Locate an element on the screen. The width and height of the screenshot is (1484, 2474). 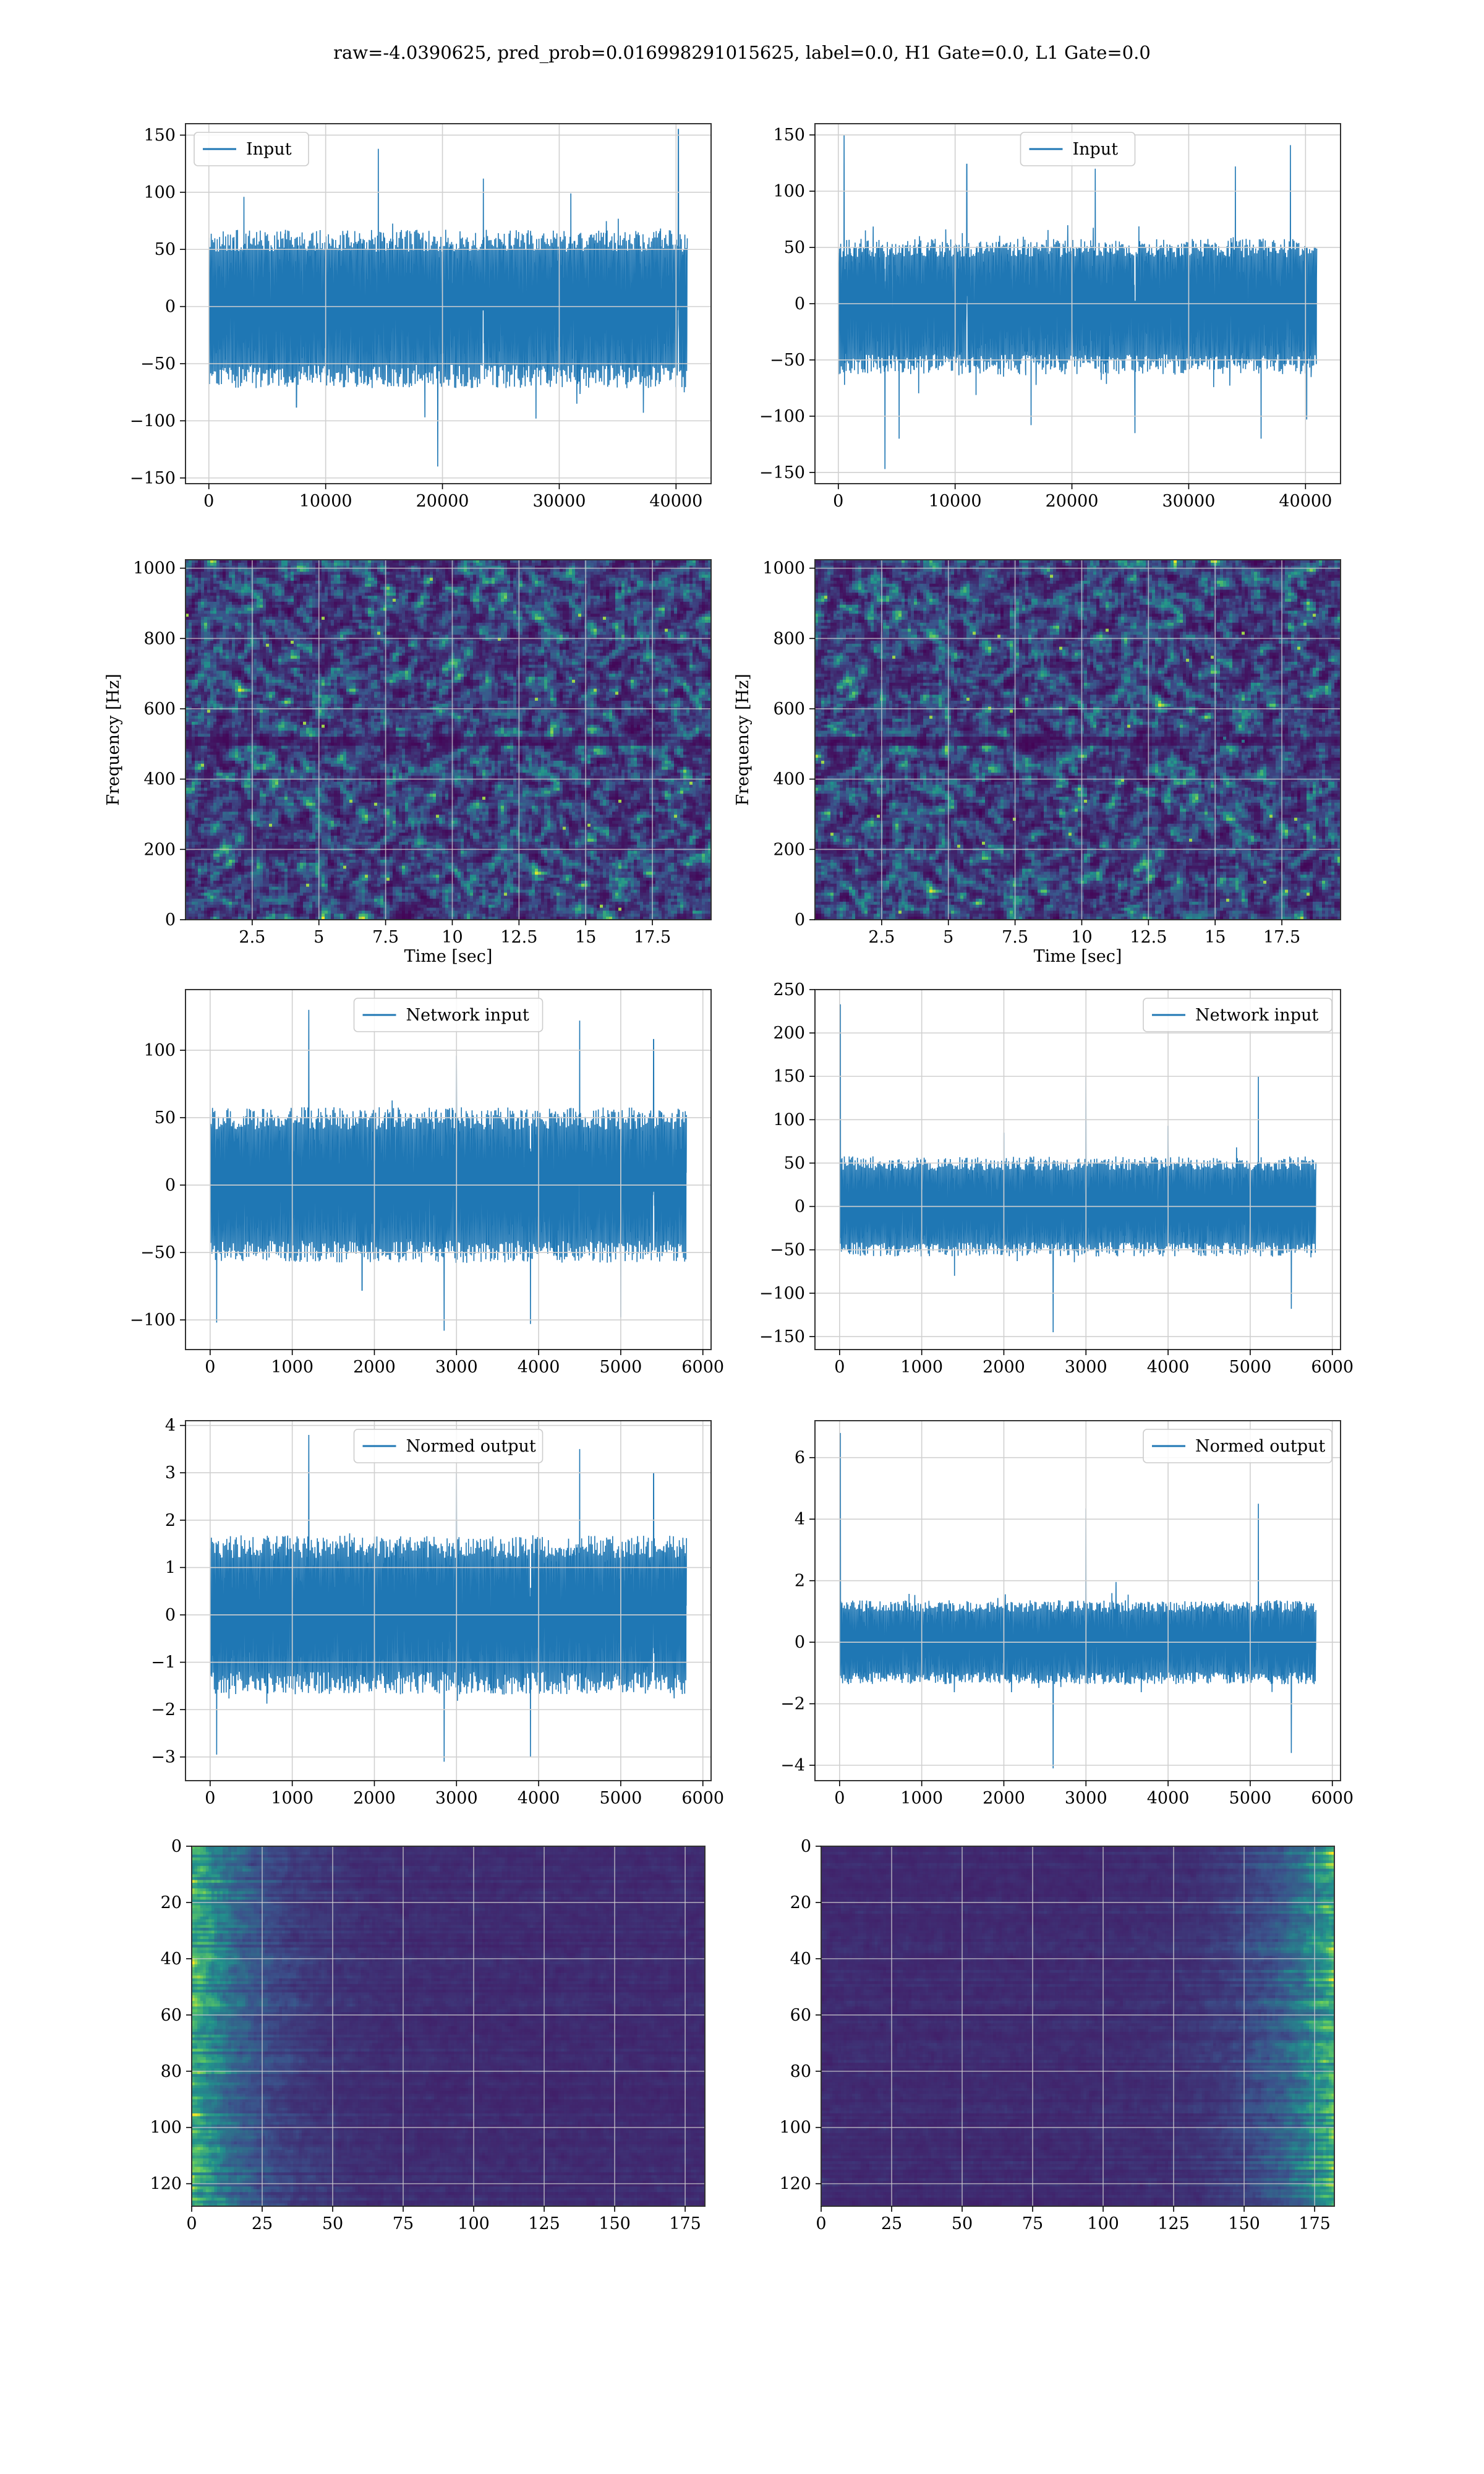
x-tick-label: 4000 is located at coordinates (539, 1367).